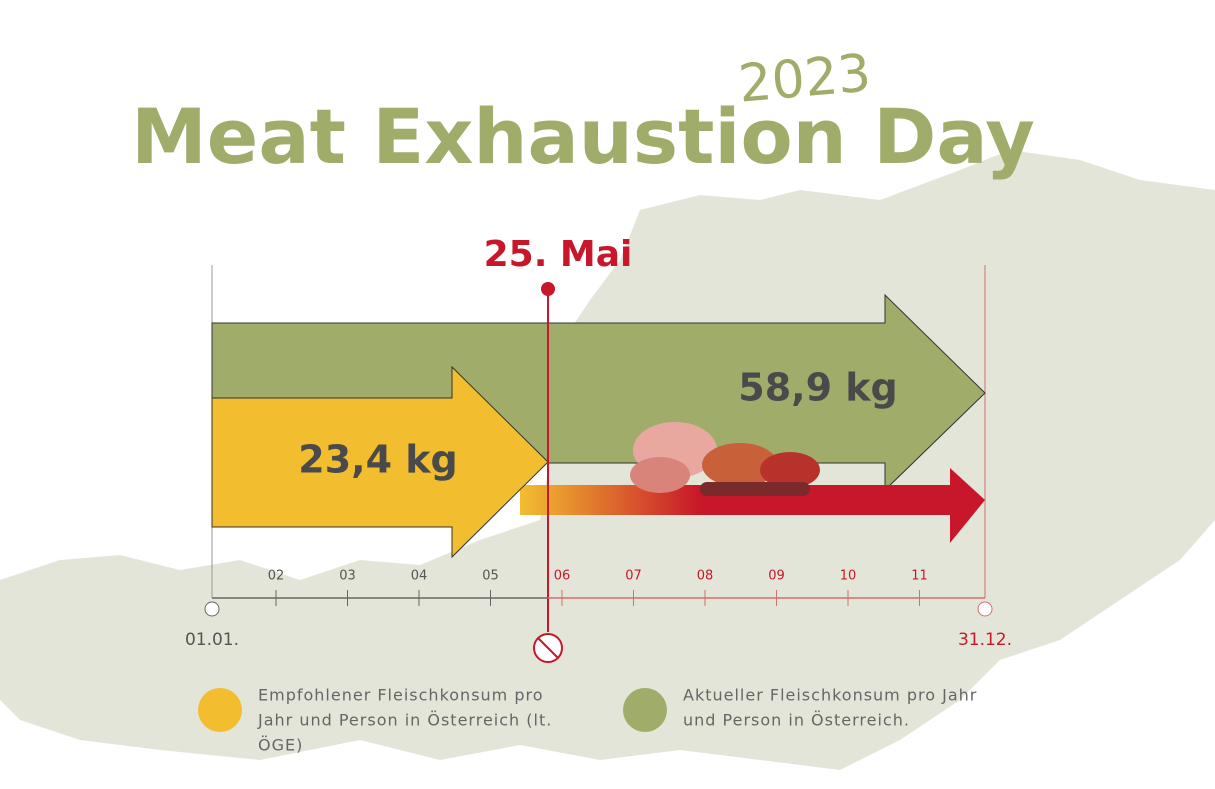  What do you see at coordinates (752, 505) in the screenshot?
I see `red-arrow` at bounding box center [752, 505].